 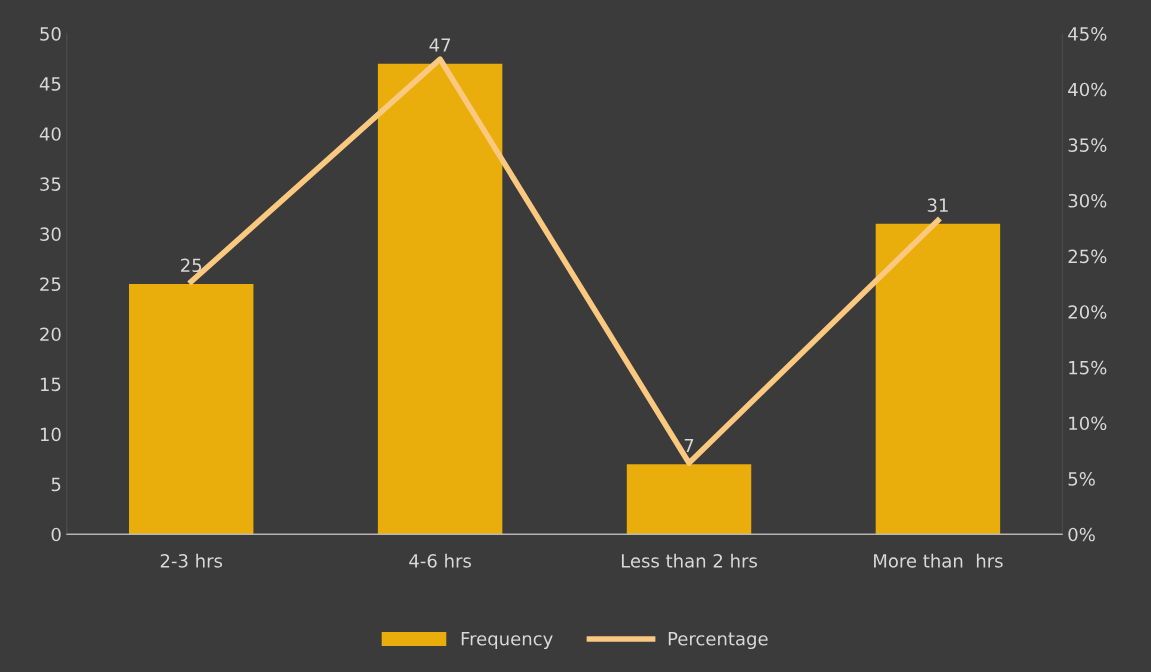 What do you see at coordinates (1087, 145) in the screenshot?
I see `y2-tick-label: 35%` at bounding box center [1087, 145].